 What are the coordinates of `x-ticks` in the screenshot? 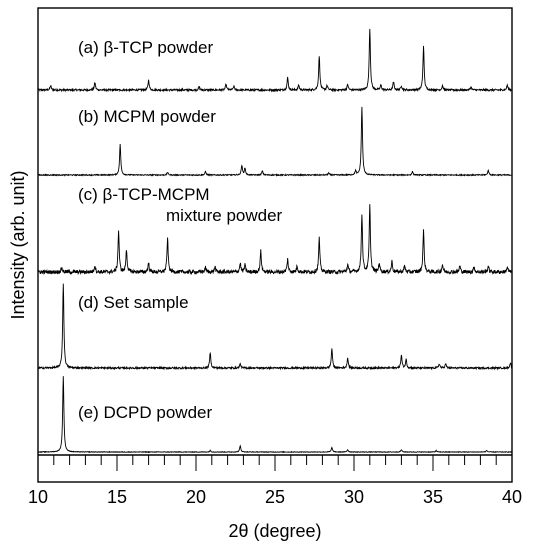 It's located at (275, 463).